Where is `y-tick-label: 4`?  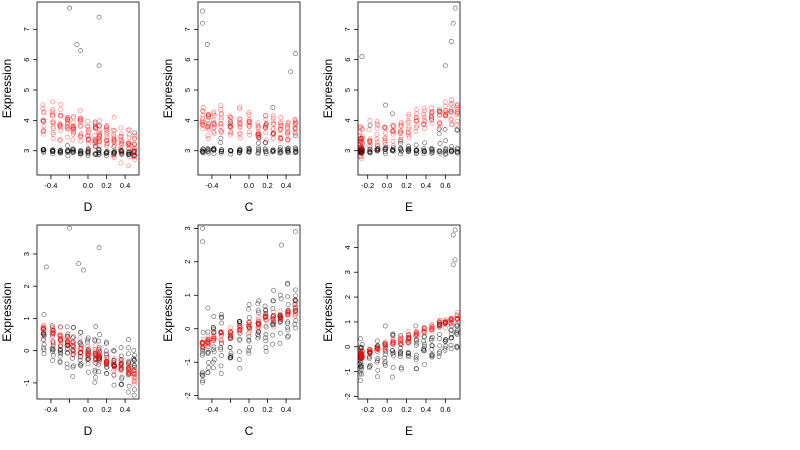 y-tick-label: 4 is located at coordinates (347, 120).